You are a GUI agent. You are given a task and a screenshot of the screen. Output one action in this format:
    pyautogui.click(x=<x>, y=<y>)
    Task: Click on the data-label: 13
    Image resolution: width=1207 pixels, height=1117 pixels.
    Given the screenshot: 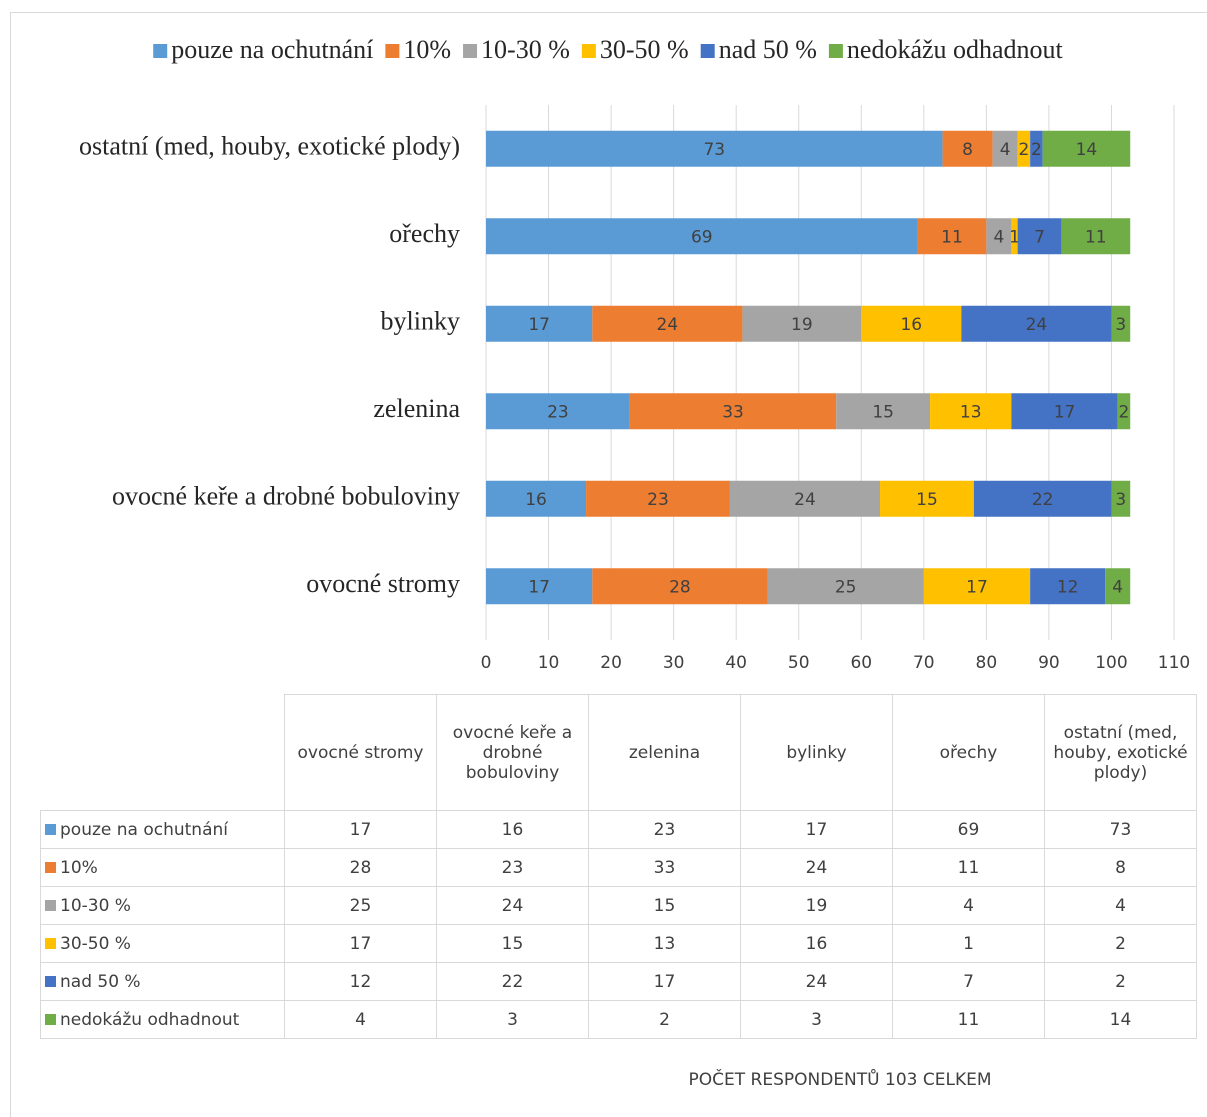 What is the action you would take?
    pyautogui.click(x=971, y=412)
    